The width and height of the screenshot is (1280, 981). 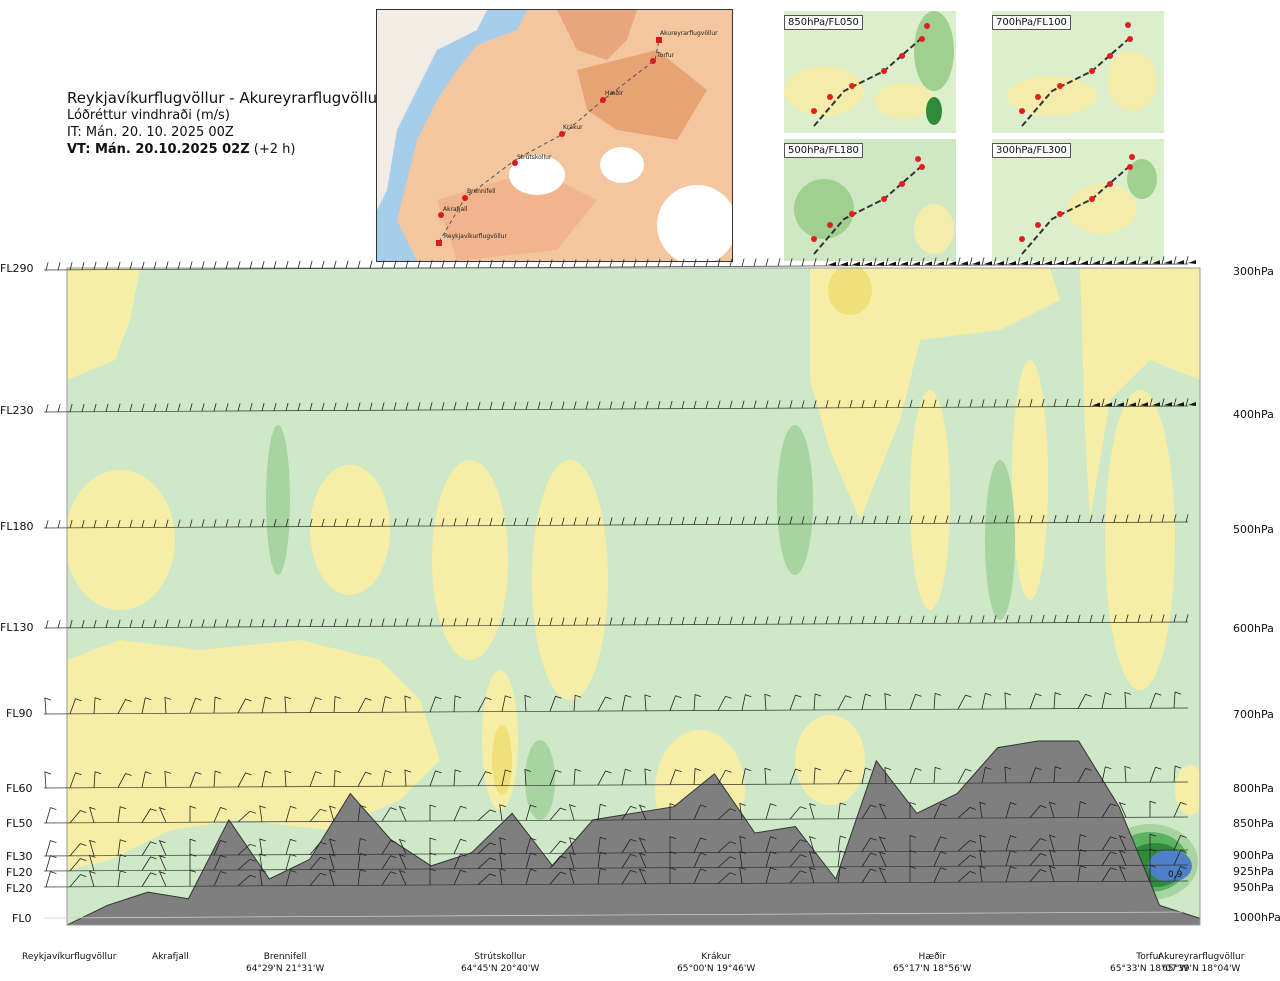 What do you see at coordinates (932, 963) in the screenshot?
I see `location-label: Hæðir 65°17'N 18°56'W` at bounding box center [932, 963].